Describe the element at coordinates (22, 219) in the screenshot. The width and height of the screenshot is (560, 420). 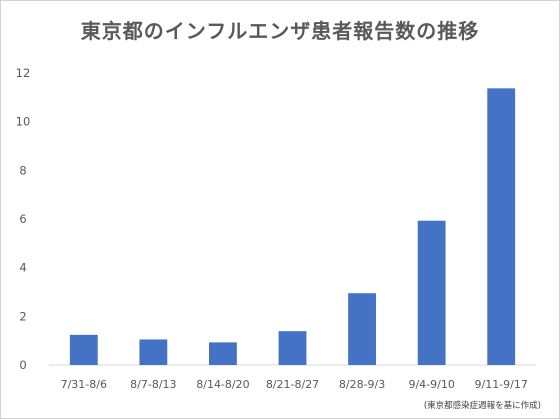
I see `y-tick-label: 6` at that location.